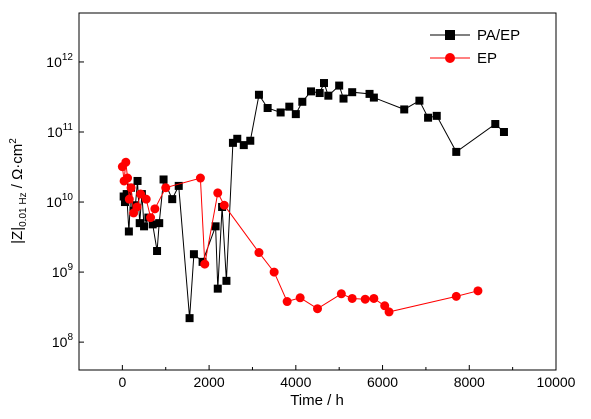 This screenshot has height=419, width=591. Describe the element at coordinates (475, 47) in the screenshot. I see `legend: PA/EP EP` at that location.